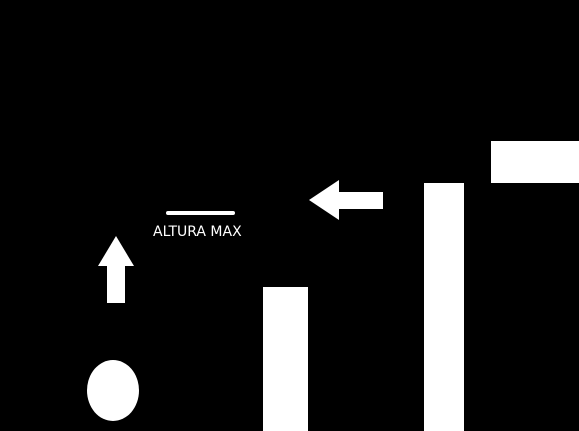 Image resolution: width=579 pixels, height=431 pixels. Describe the element at coordinates (346, 200) in the screenshot. I see `left-arrow-icon` at that location.